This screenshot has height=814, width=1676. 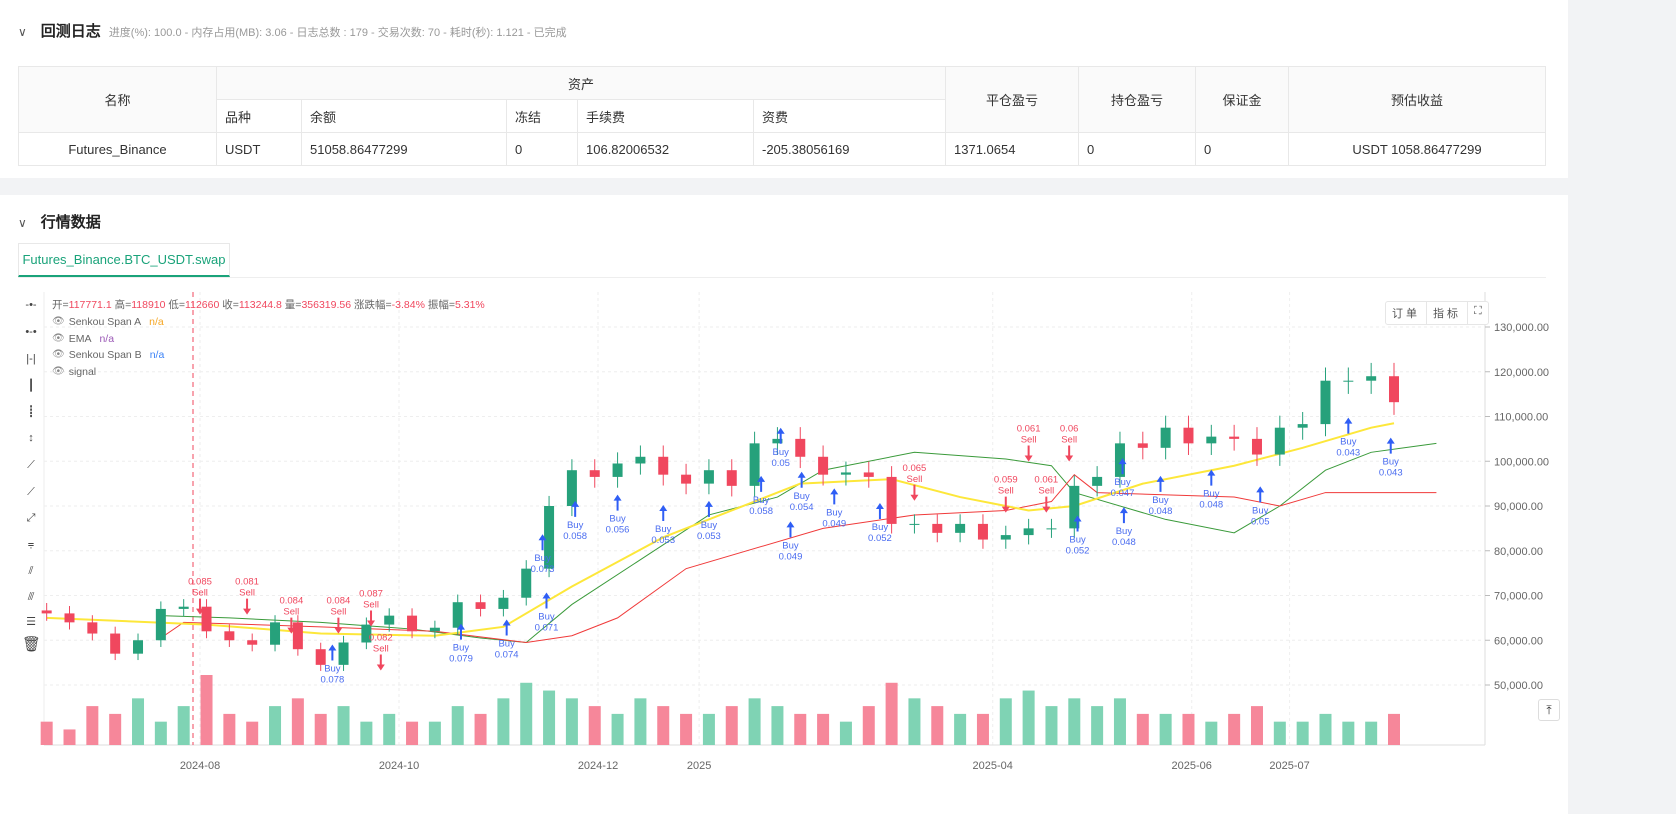 What do you see at coordinates (202, 305) in the screenshot?
I see `low-value: 112660` at bounding box center [202, 305].